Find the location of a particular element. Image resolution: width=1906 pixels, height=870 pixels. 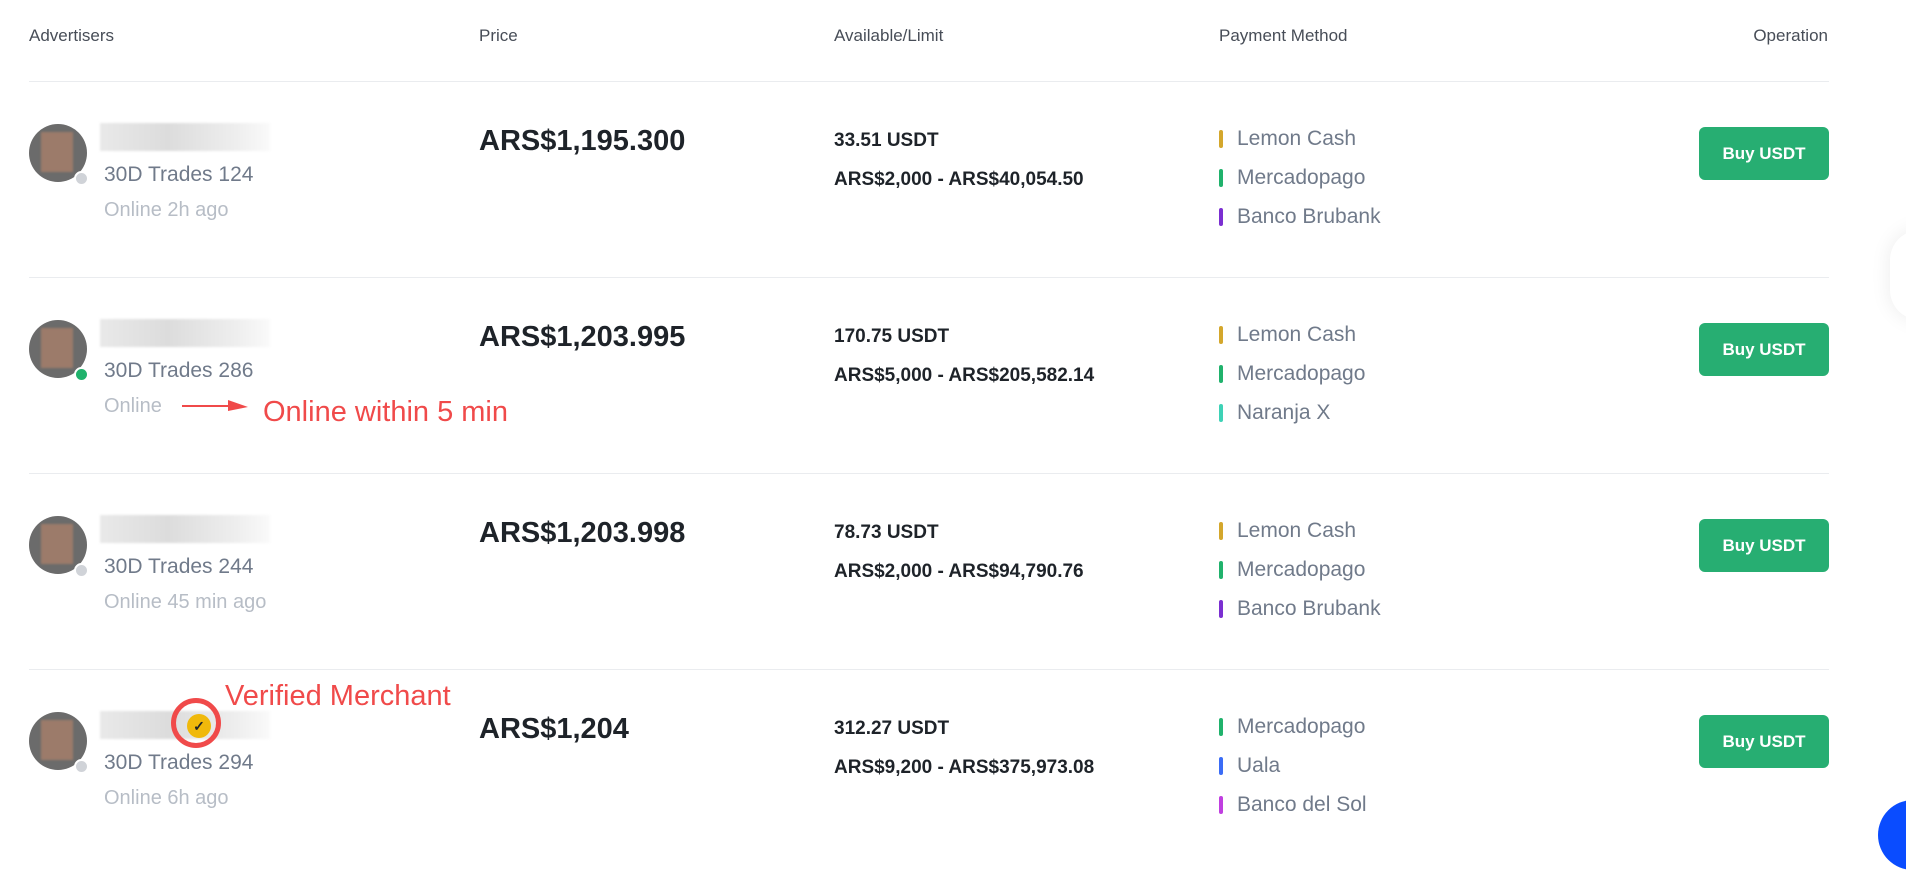

limit-range: ARS$2,000 - ARS$94,790.76 is located at coordinates (959, 571).